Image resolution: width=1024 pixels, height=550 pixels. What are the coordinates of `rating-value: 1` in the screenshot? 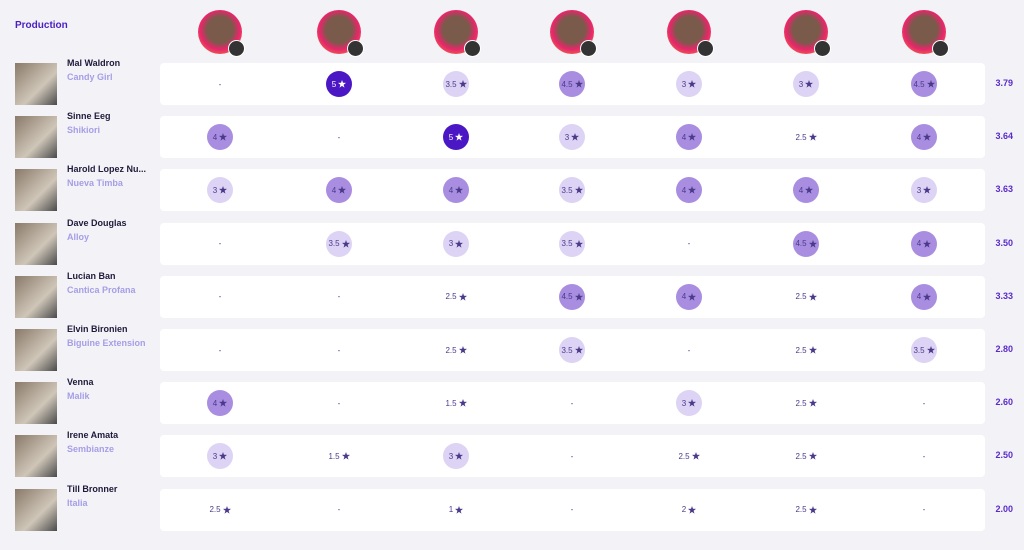 It's located at (451, 510).